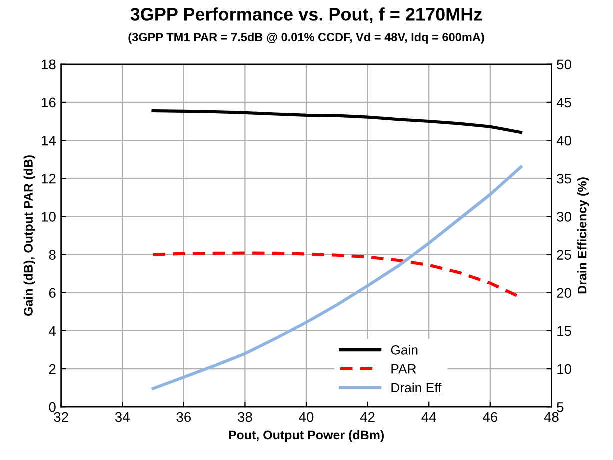  What do you see at coordinates (490, 417) in the screenshot?
I see `x-tick-label: 46` at bounding box center [490, 417].